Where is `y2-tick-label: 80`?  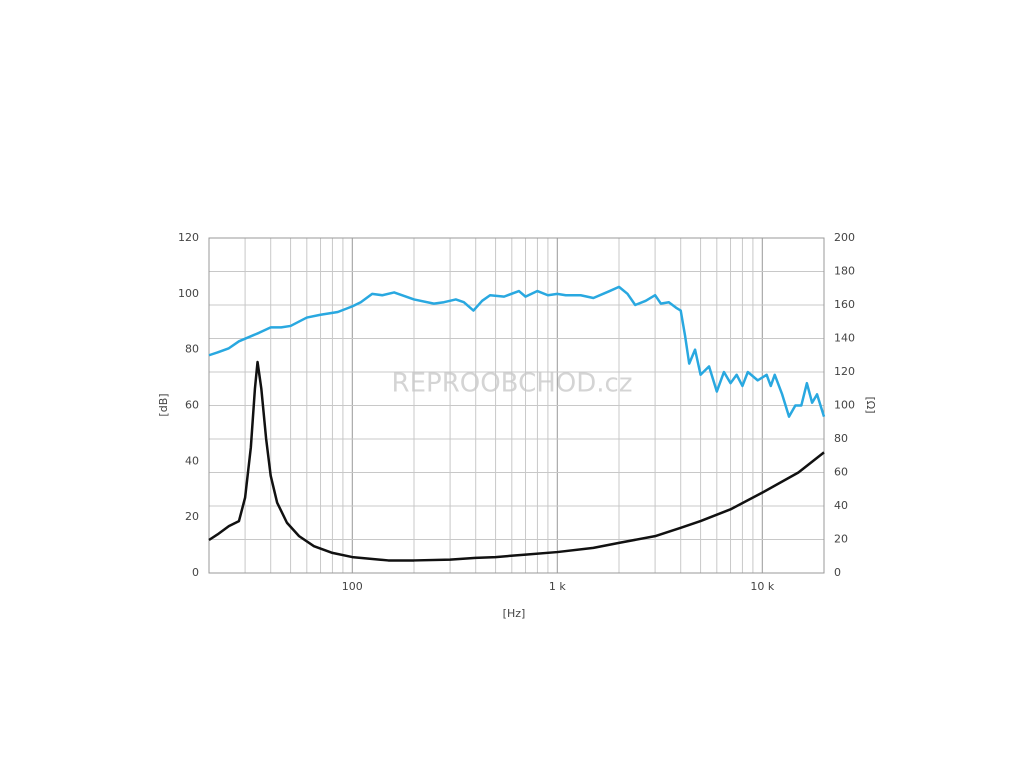
y2-tick-label: 80 is located at coordinates (841, 438).